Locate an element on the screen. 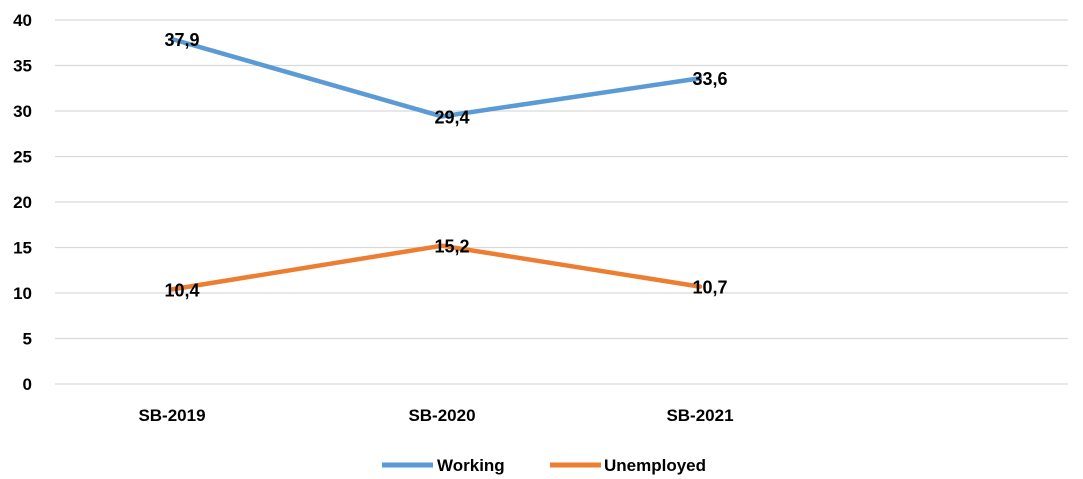  y-tick-label: 20 is located at coordinates (22, 202).